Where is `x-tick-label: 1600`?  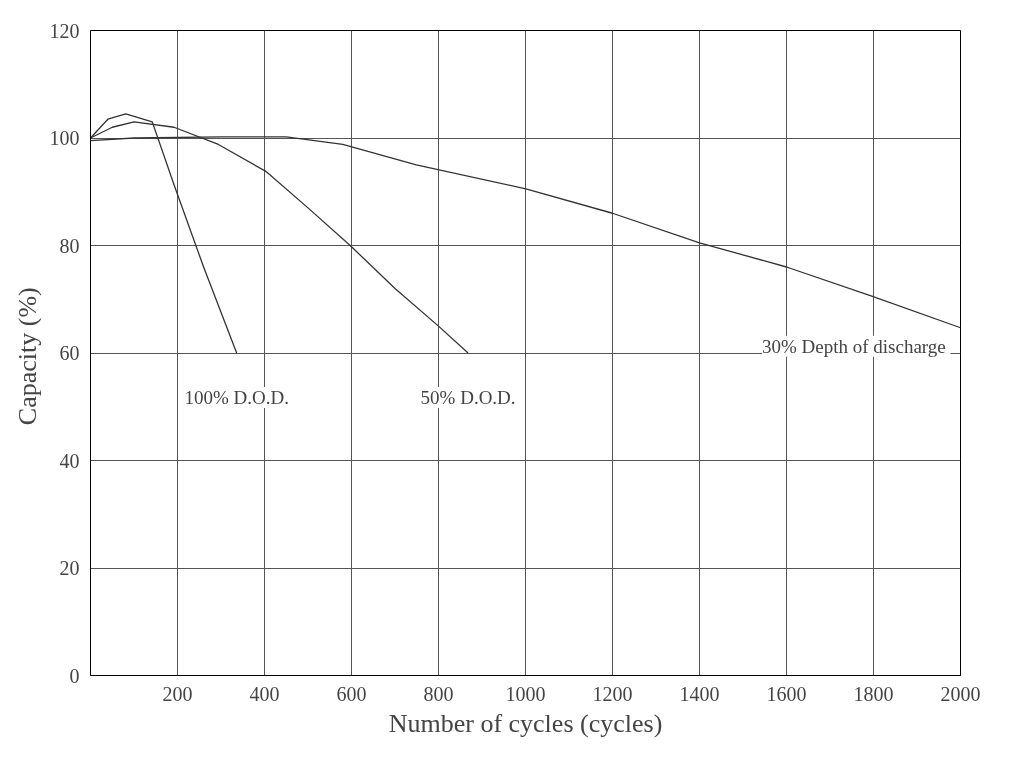
x-tick-label: 1600 is located at coordinates (786, 693).